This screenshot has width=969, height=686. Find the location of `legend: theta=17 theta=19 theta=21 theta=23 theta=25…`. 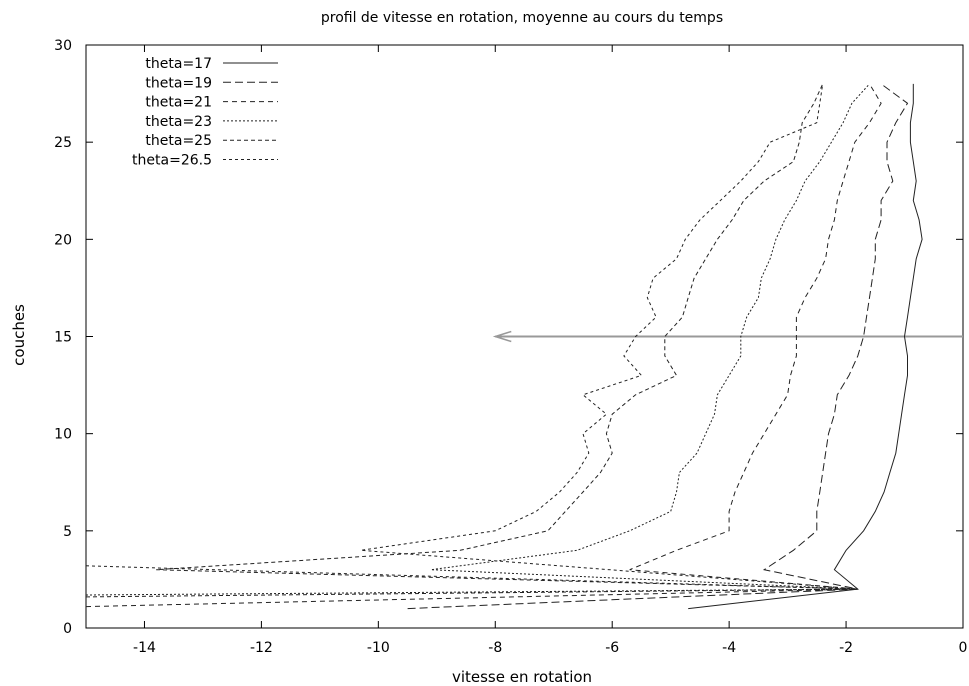

legend: theta=17 theta=19 theta=21 theta=23 theta=25… is located at coordinates (205, 112).